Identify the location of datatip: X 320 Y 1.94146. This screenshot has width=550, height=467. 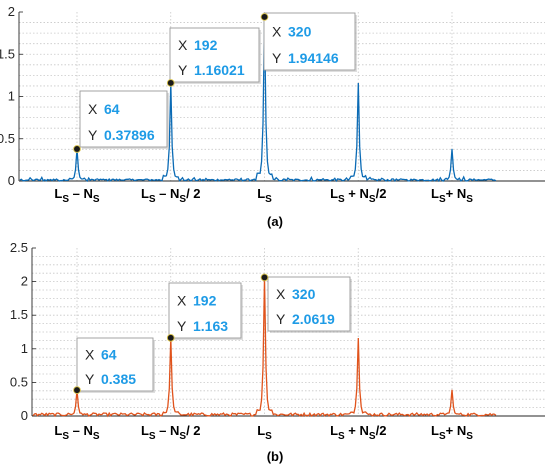
(308, 42).